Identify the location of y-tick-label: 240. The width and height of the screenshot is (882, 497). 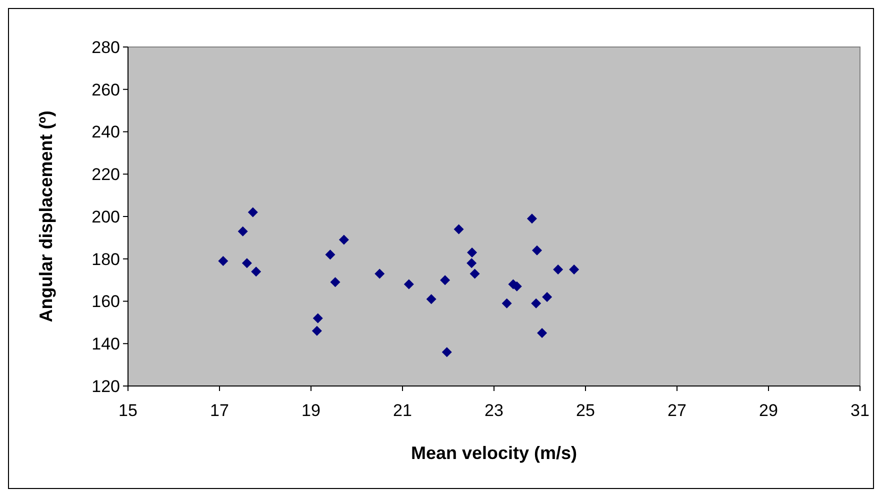
(106, 132).